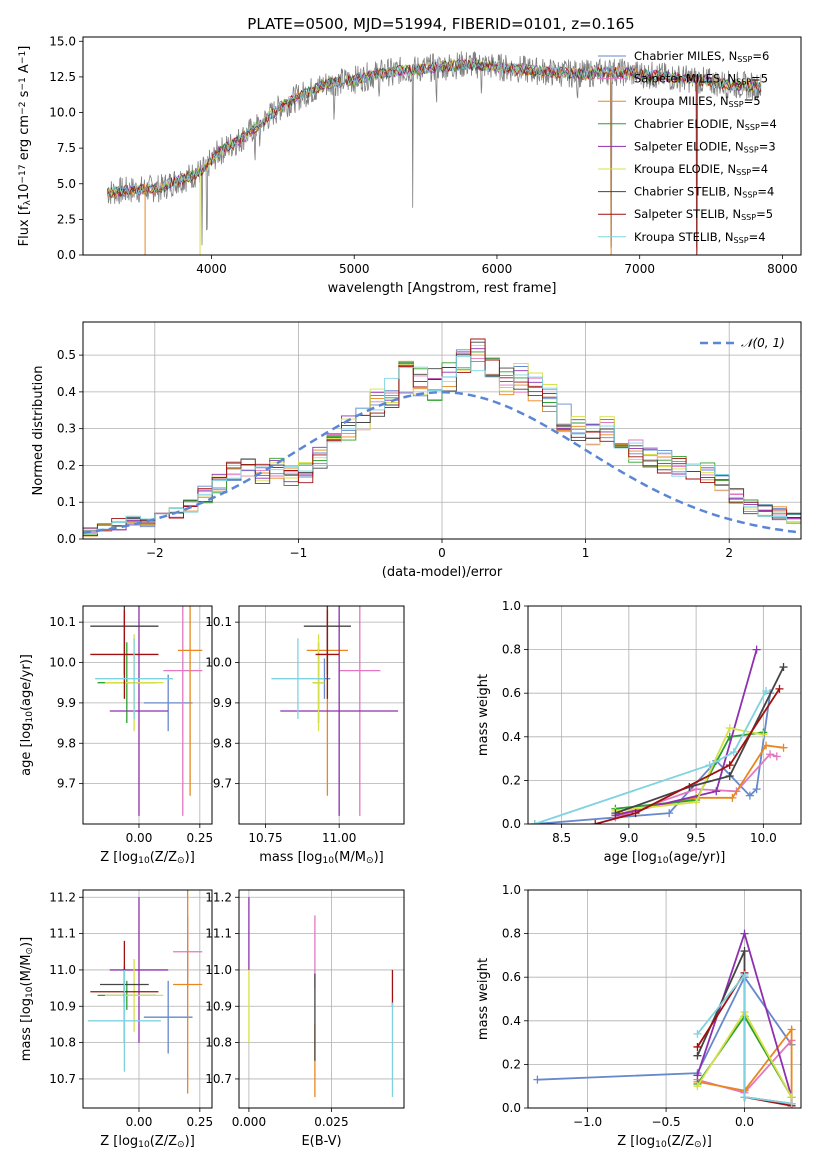 The height and width of the screenshot is (1170, 819). Describe the element at coordinates (767, 146) in the screenshot. I see `legend-label-post: =3` at that location.